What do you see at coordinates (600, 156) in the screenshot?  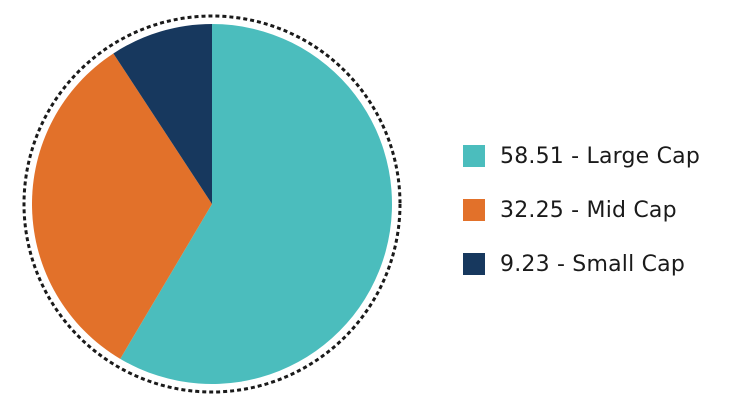 I see `legend-label-large-cap: 58.51 - Large Cap` at bounding box center [600, 156].